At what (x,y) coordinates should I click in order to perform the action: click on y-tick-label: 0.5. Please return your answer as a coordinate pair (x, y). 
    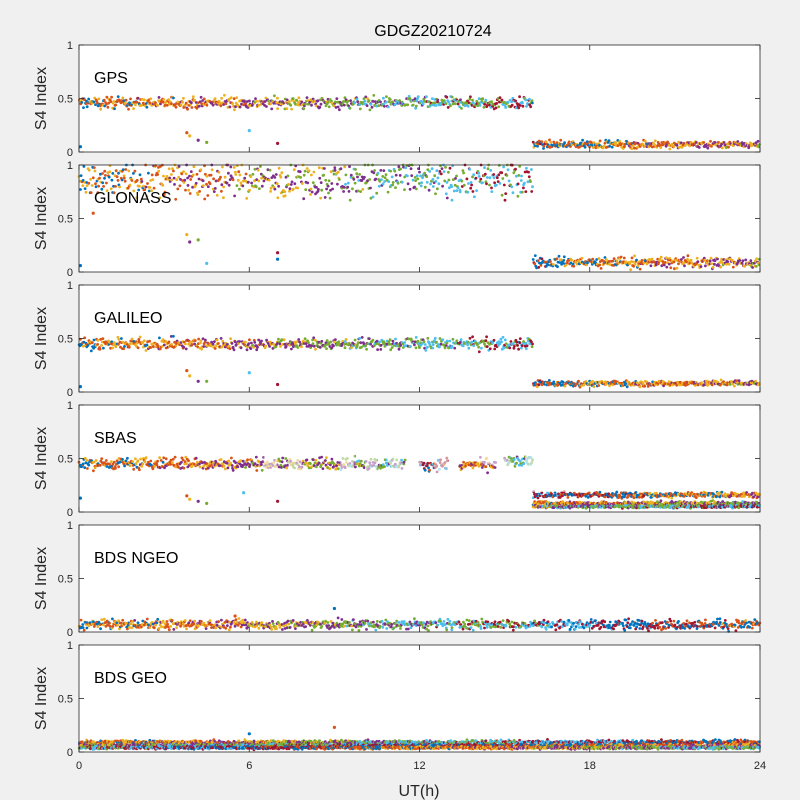
    Looking at the image, I should click on (65, 460).